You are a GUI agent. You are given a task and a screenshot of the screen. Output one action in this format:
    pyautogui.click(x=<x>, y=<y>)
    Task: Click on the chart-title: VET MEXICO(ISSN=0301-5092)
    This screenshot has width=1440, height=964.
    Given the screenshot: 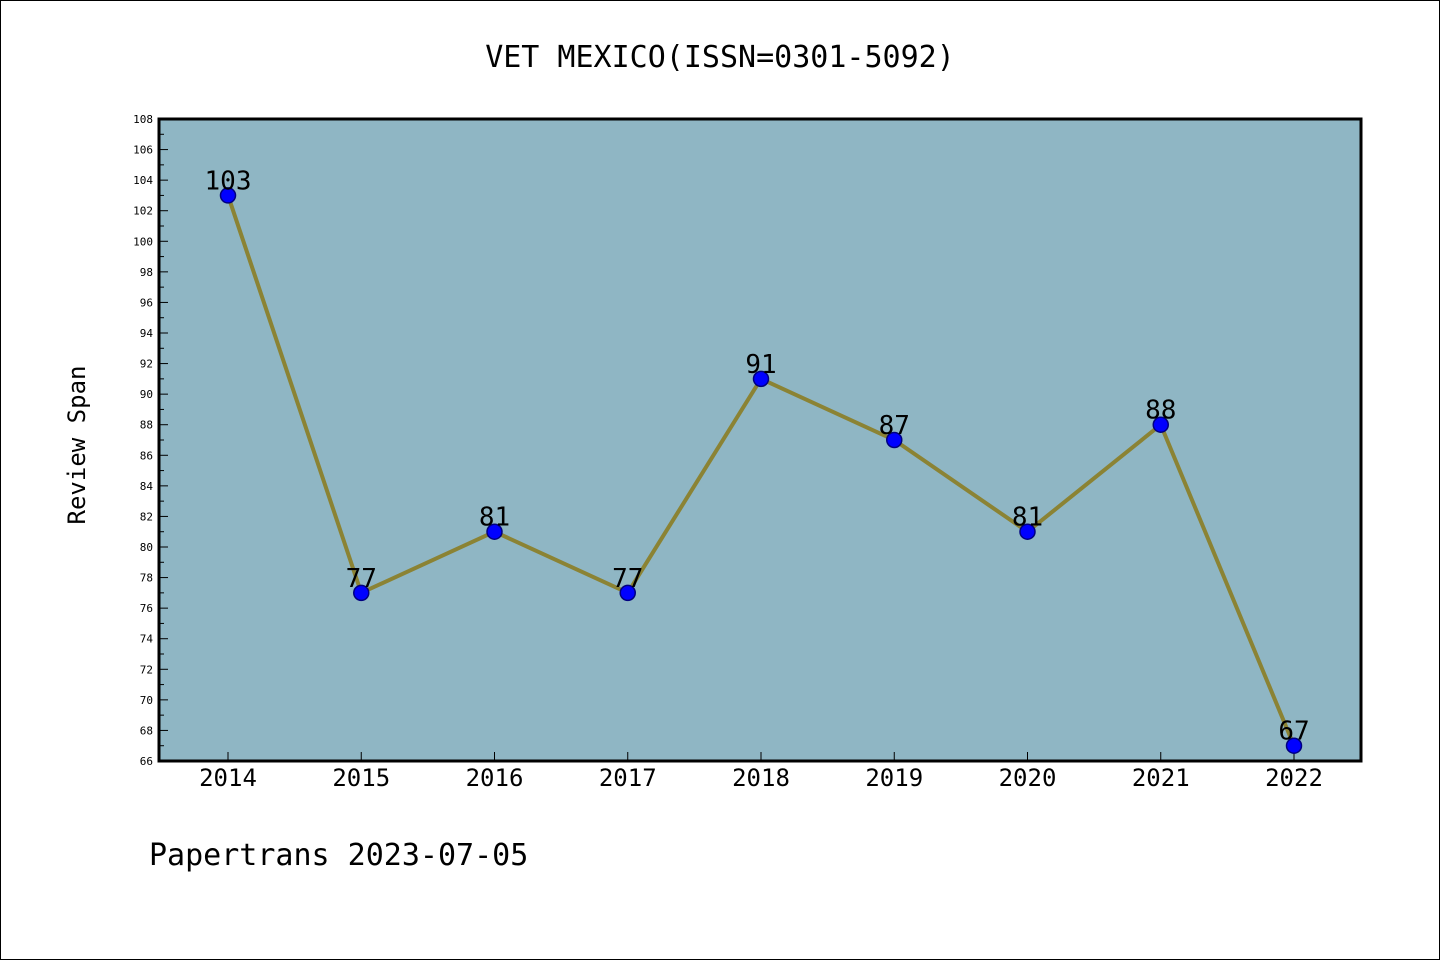 What is the action you would take?
    pyautogui.click(x=720, y=57)
    